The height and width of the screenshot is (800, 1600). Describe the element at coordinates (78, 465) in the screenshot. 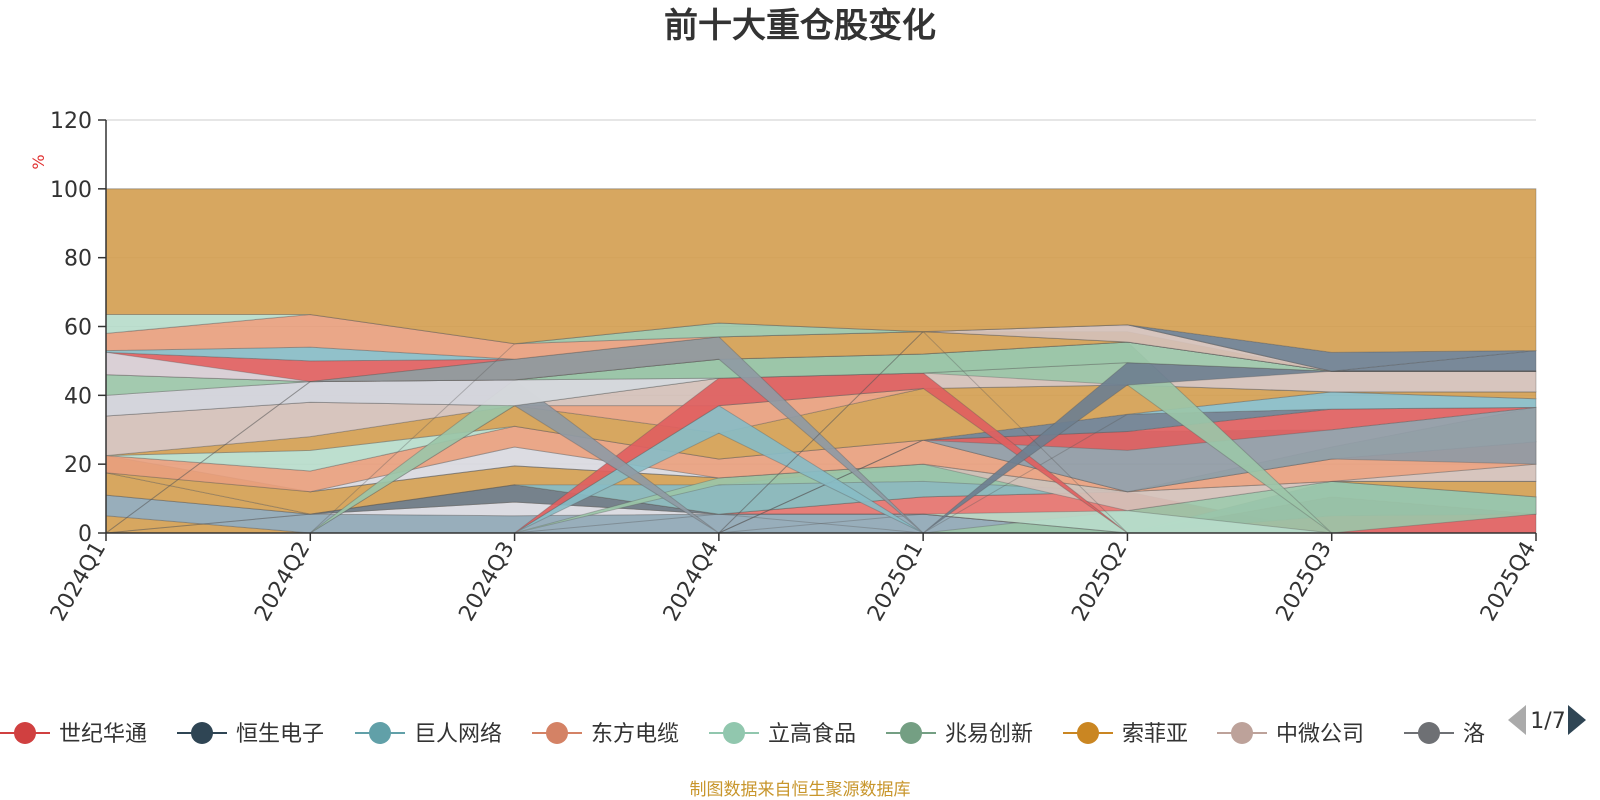

I see `y-tick-label: 20` at that location.